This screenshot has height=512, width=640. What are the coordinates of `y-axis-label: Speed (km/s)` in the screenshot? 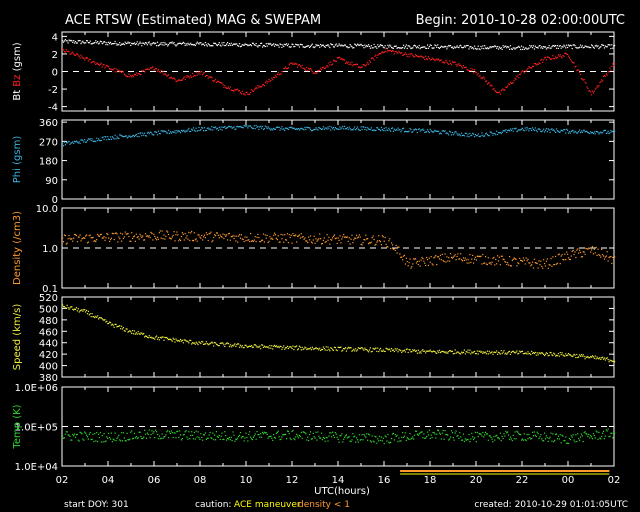 It's located at (17, 337).